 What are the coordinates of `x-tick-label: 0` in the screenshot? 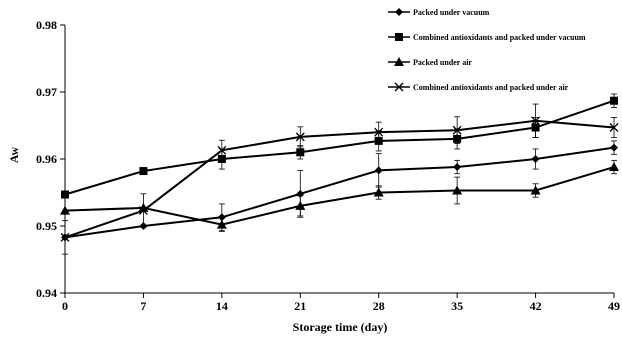 It's located at (65, 306).